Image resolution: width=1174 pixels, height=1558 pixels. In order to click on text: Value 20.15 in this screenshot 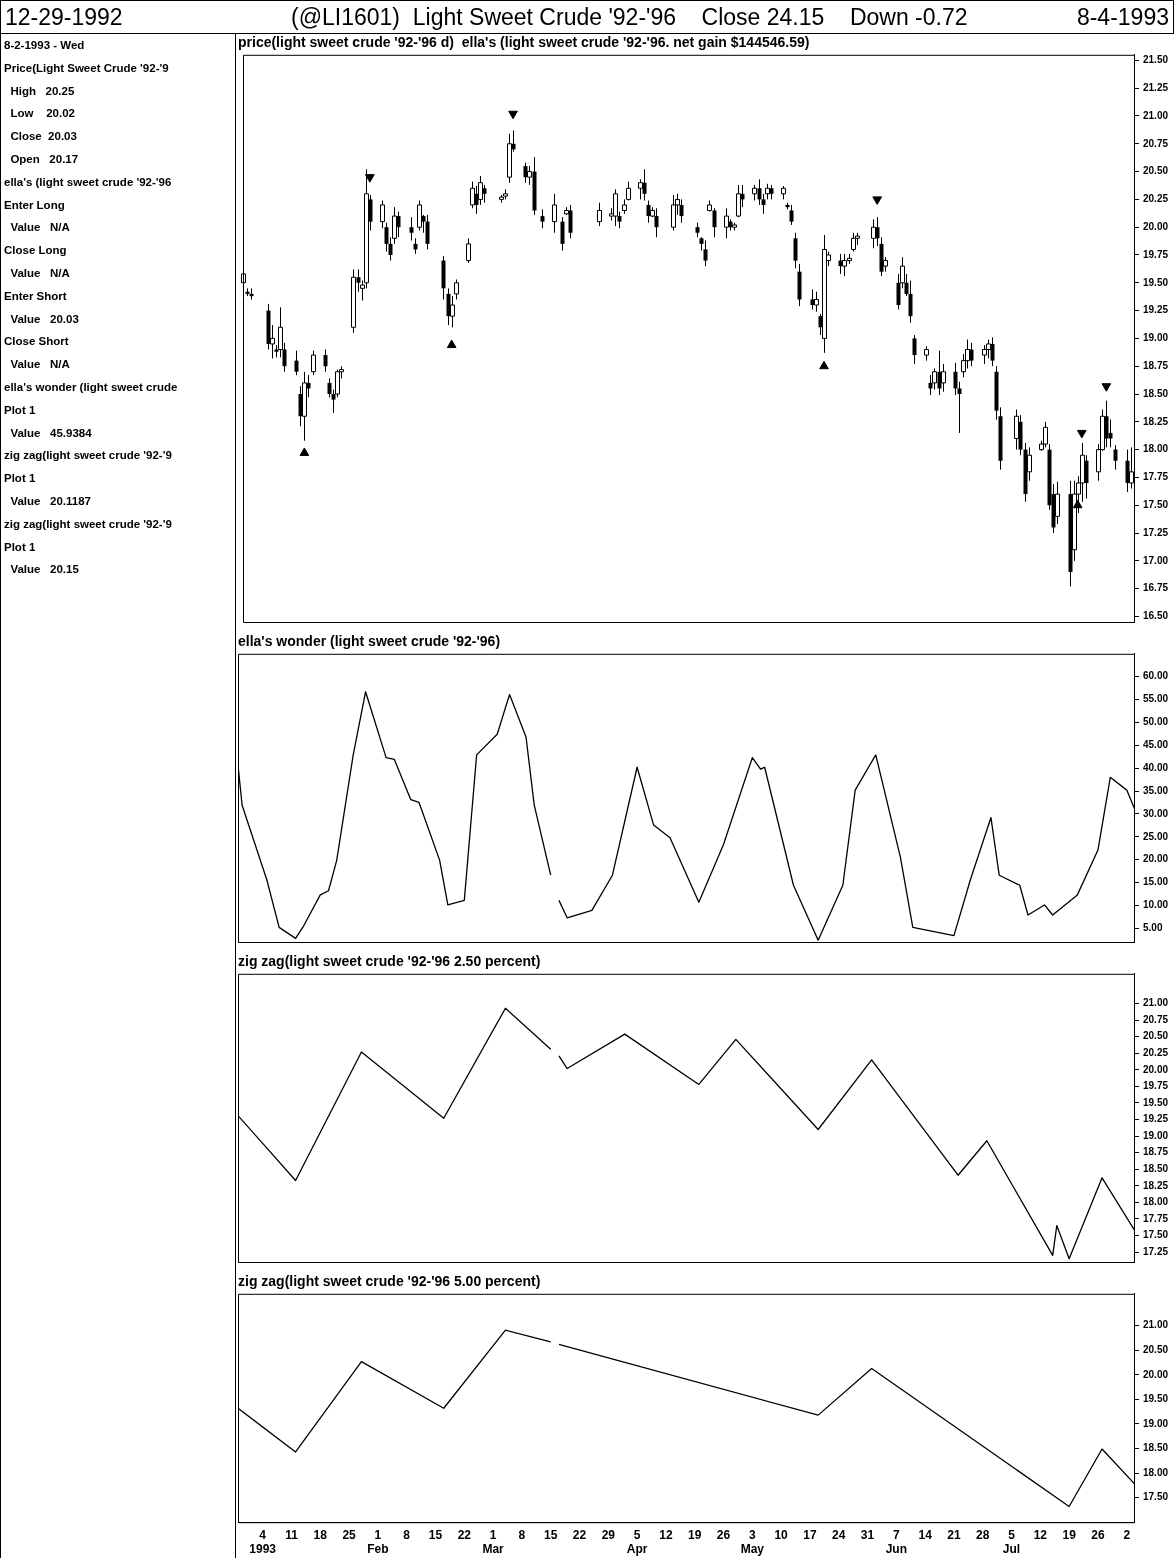, I will do `click(44, 570)`.